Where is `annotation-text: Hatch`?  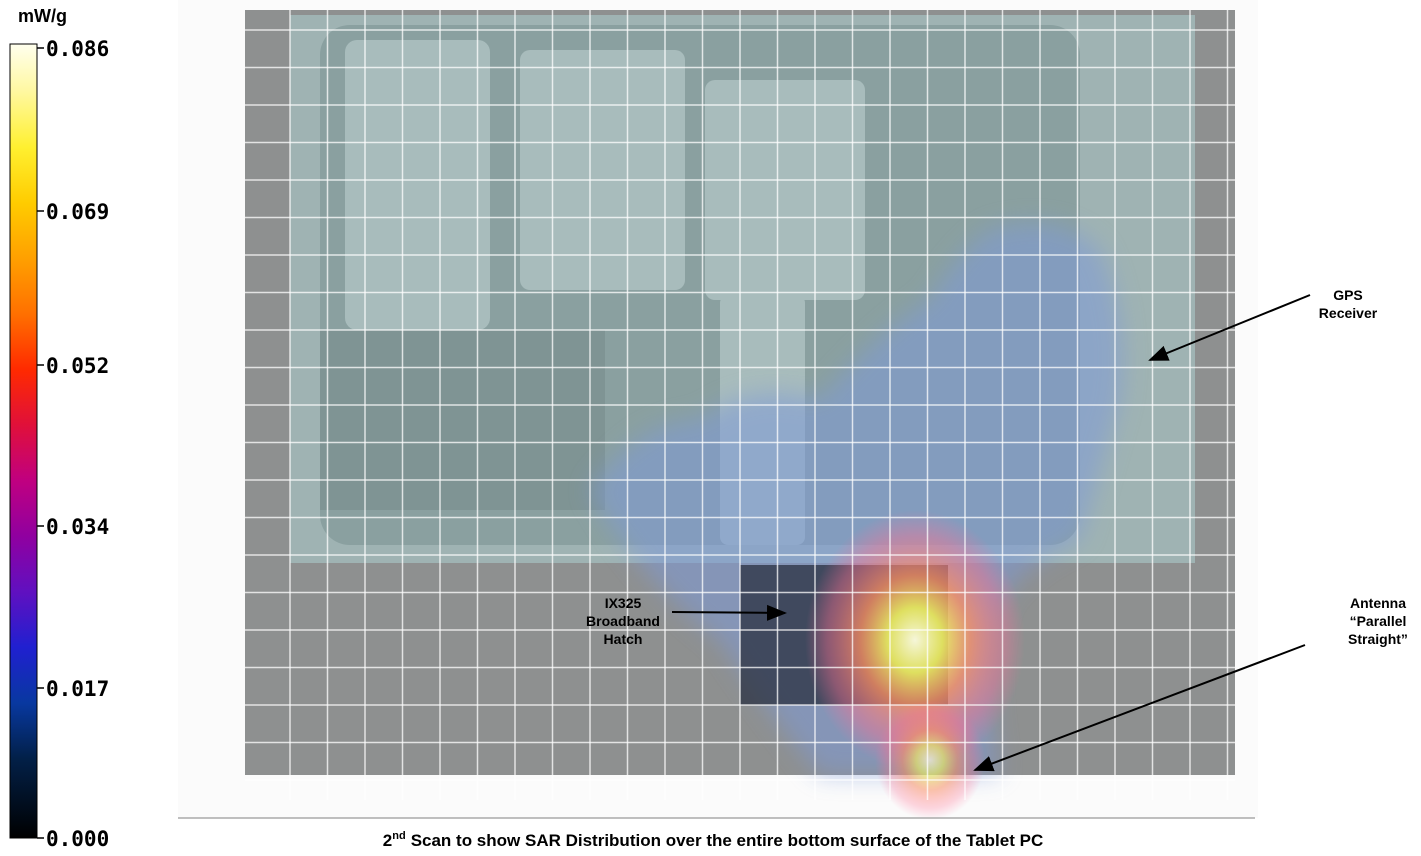 annotation-text: Hatch is located at coordinates (623, 639).